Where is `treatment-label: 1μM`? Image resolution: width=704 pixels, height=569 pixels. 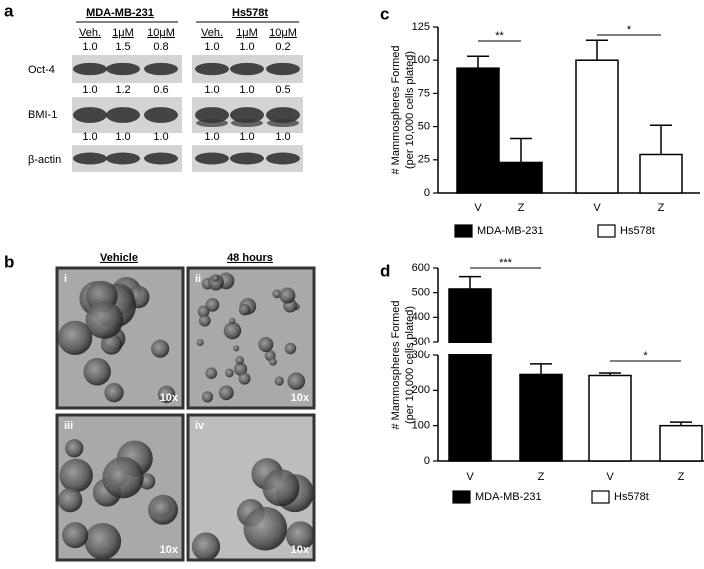
treatment-label: 1μM is located at coordinates (123, 33).